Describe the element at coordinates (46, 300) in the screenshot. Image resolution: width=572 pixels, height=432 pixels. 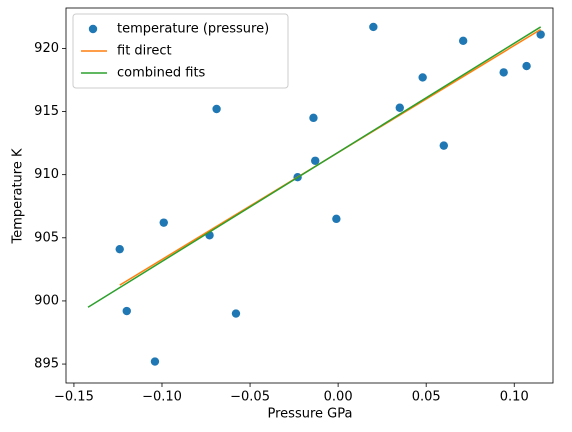
I see `y-tick-label: 900` at that location.